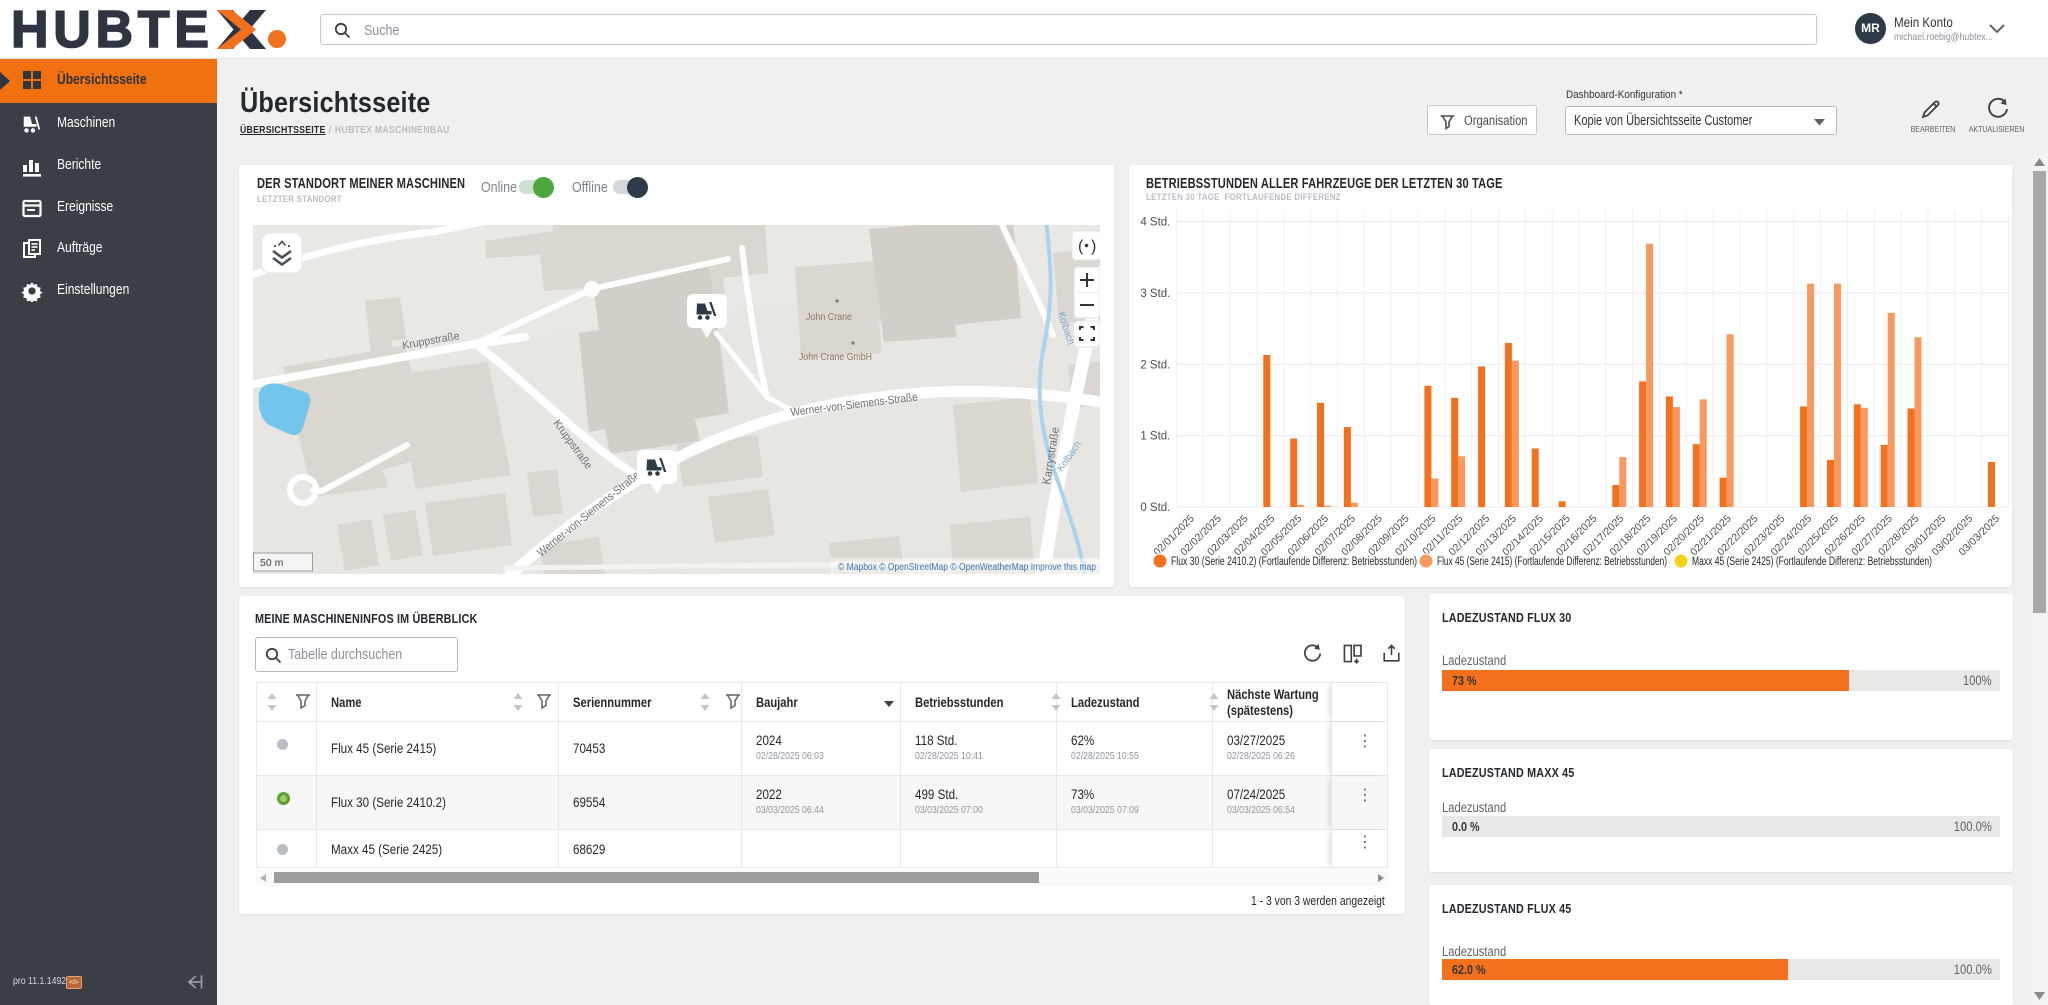 The height and width of the screenshot is (1005, 2048). Describe the element at coordinates (1155, 437) in the screenshot. I see `svg-text: 1 Std.` at that location.